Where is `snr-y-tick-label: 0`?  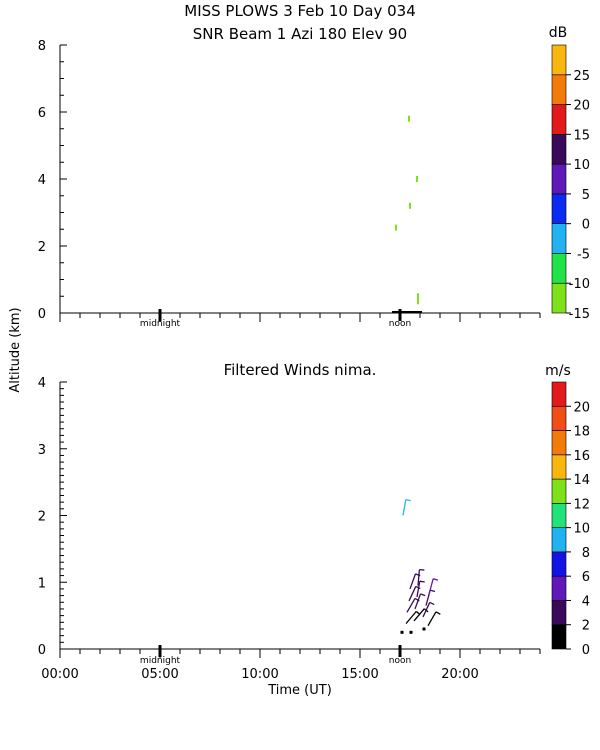 snr-y-tick-label: 0 is located at coordinates (42, 314).